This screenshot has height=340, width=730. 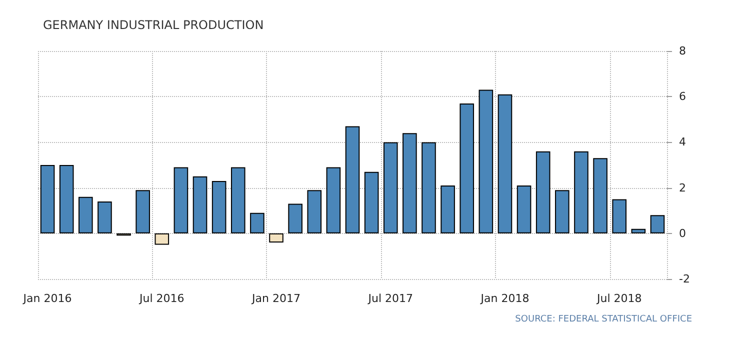 I want to click on x-tick-label: Jul 2018, so click(x=619, y=298).